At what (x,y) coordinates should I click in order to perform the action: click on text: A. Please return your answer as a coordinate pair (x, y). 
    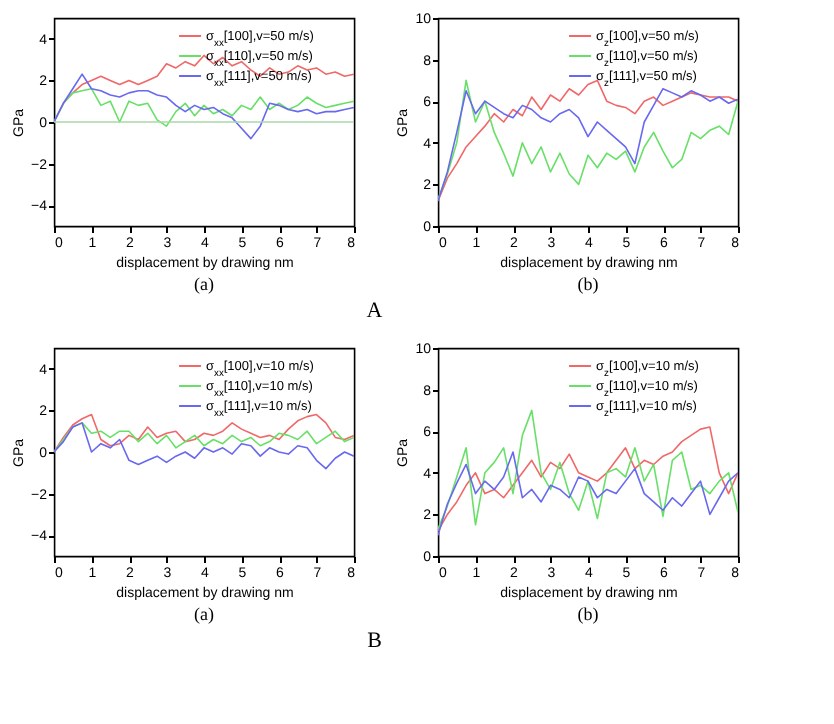
    Looking at the image, I should click on (374, 310).